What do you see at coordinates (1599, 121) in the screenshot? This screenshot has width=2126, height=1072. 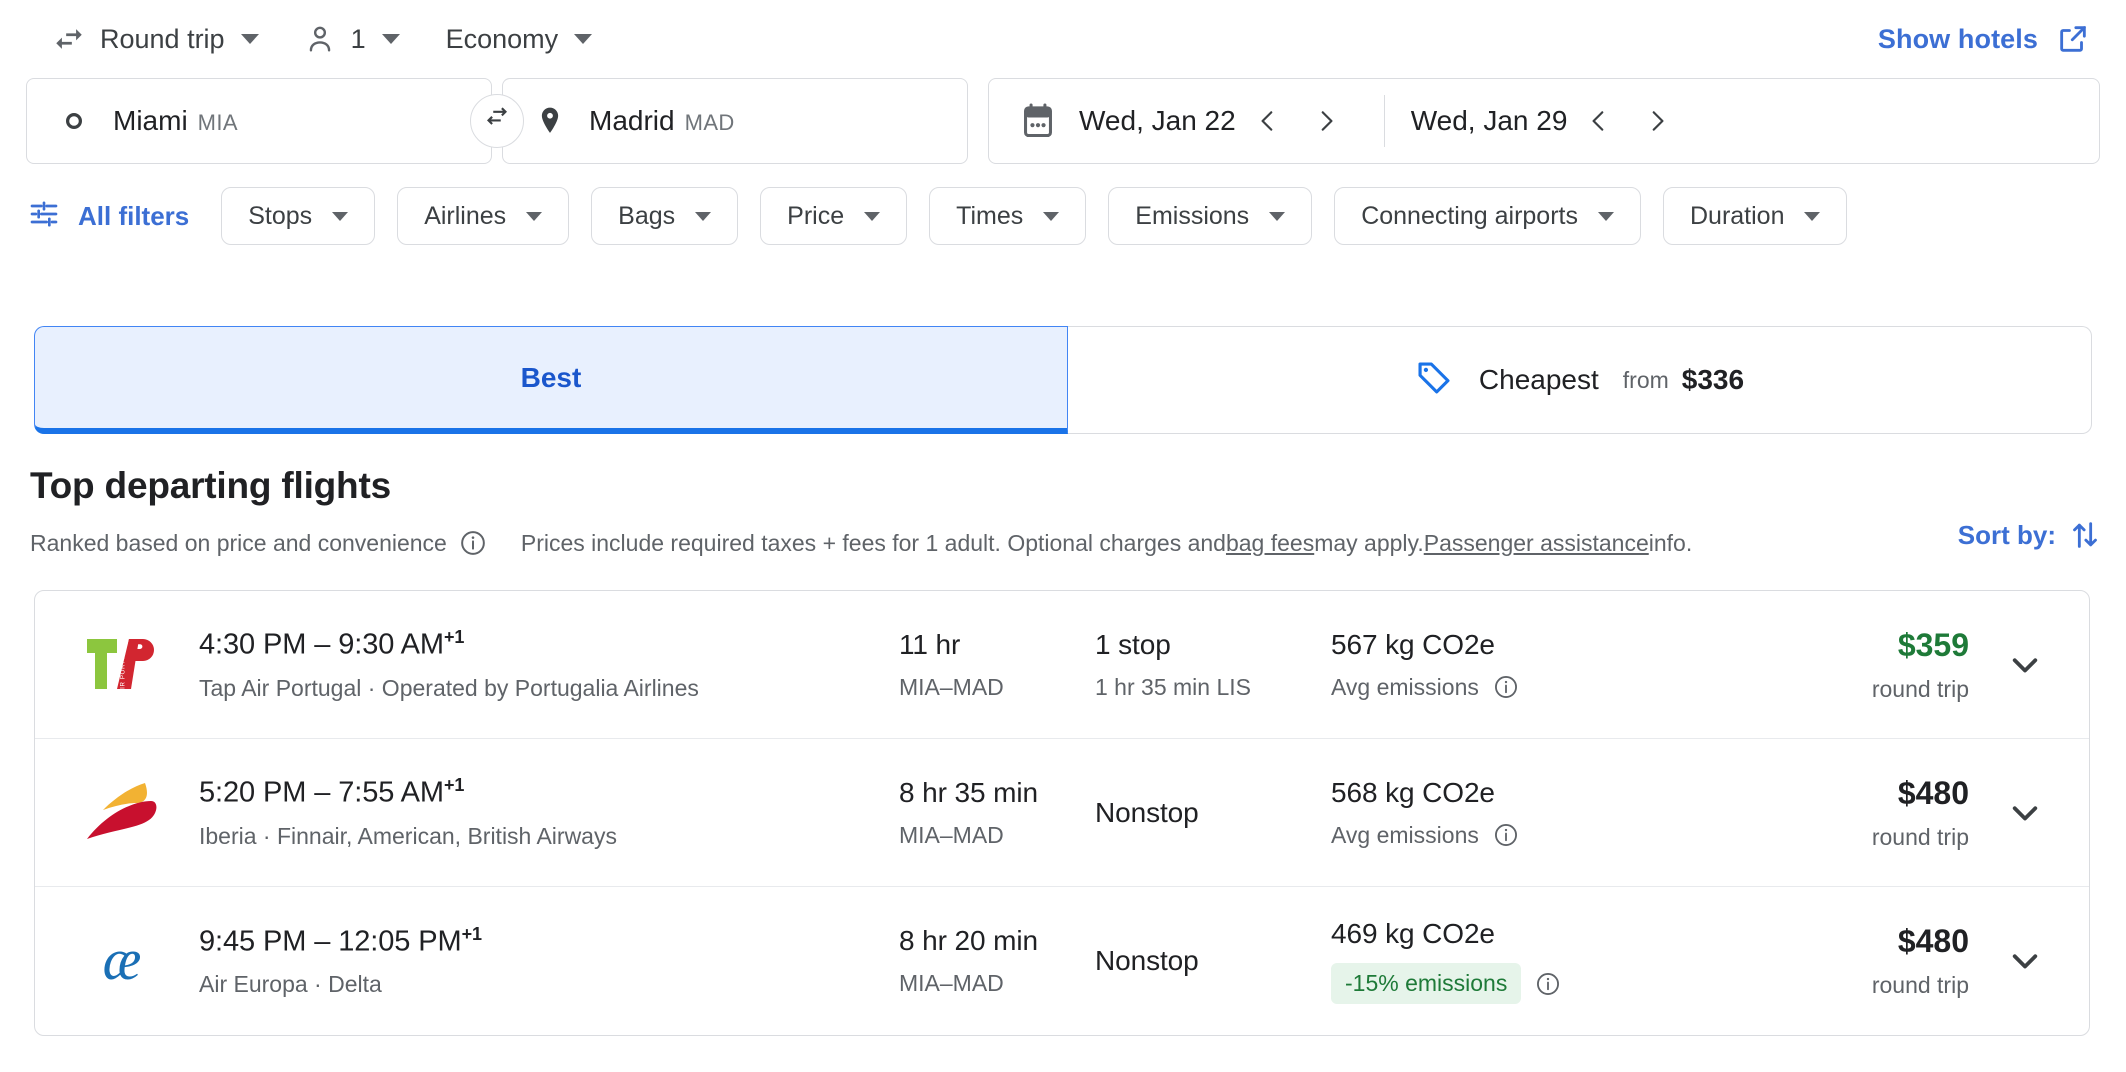 I see `return-prev-day-button` at bounding box center [1599, 121].